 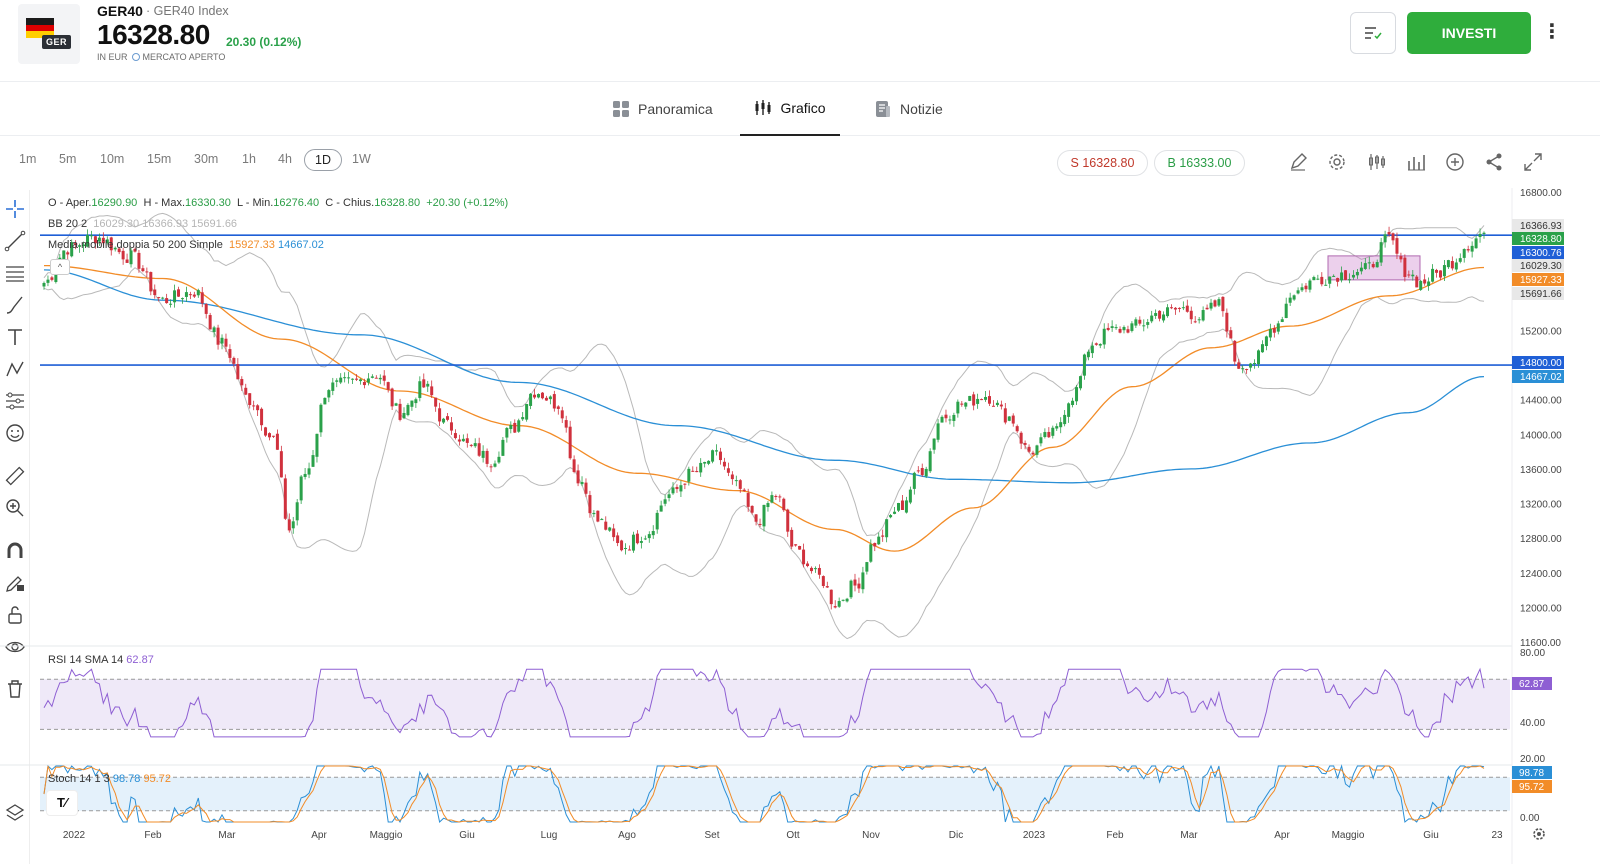 I want to click on stoch-badge, so click(x=1532, y=786).